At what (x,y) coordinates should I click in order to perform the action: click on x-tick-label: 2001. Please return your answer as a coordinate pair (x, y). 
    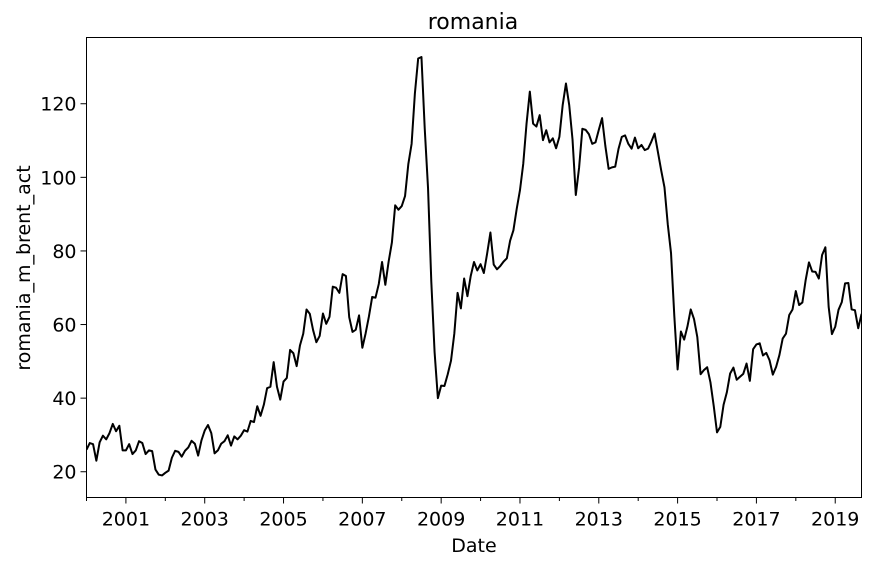
    Looking at the image, I should click on (126, 520).